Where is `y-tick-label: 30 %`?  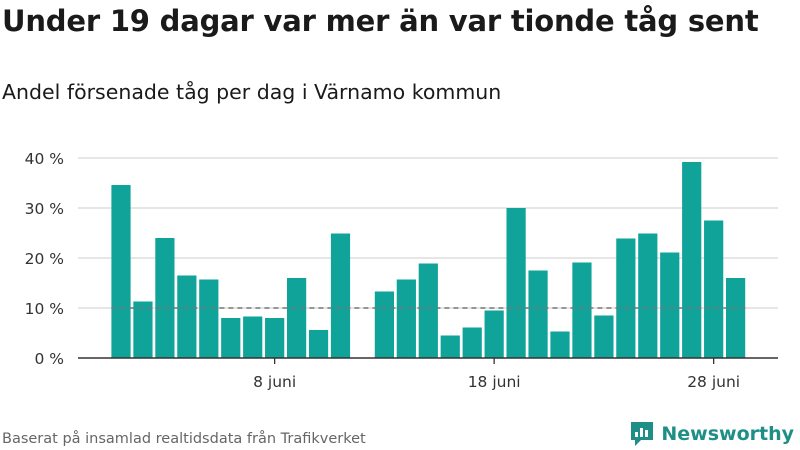
y-tick-label: 30 % is located at coordinates (44, 209).